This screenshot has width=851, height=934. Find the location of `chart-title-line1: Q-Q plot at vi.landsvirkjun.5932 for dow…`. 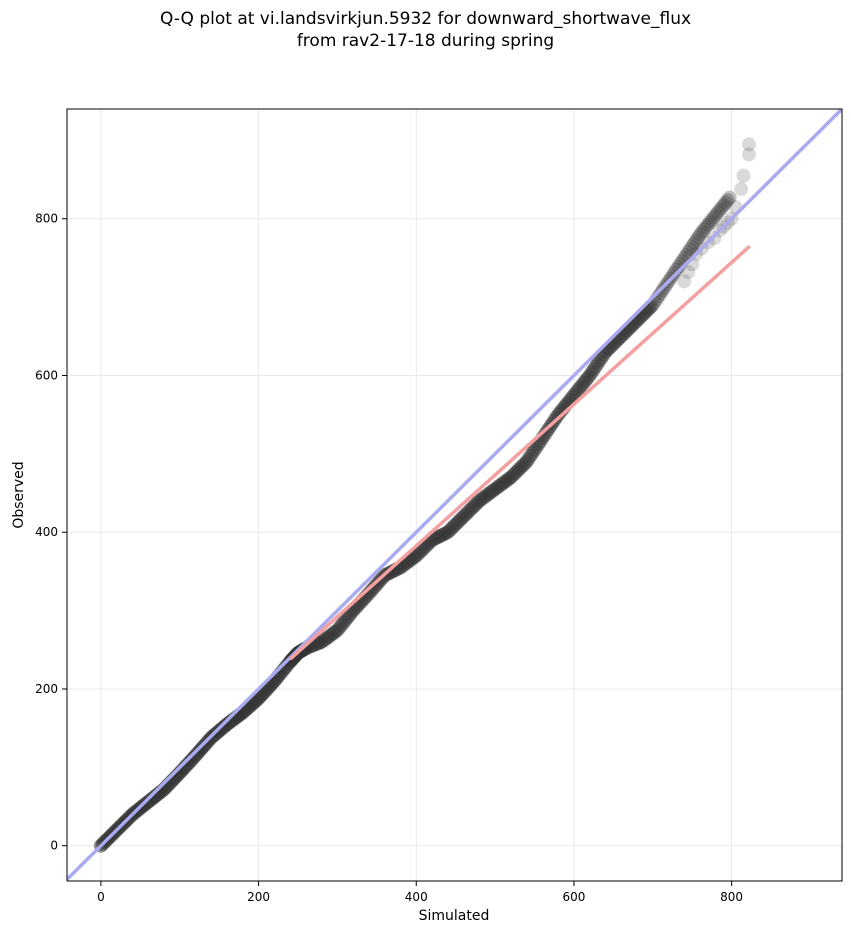

chart-title-line1: Q-Q plot at vi.landsvirkjun.5932 for dow… is located at coordinates (425, 19).